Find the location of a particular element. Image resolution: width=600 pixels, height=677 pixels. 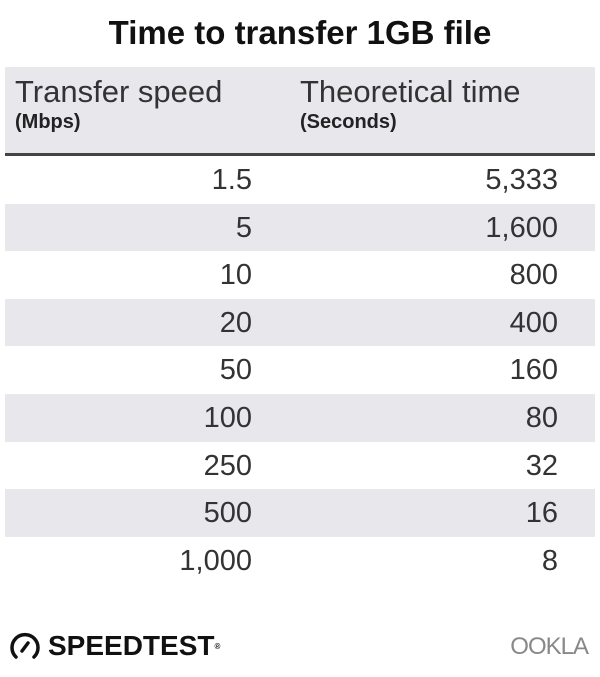

header-unit: (Seconds) is located at coordinates (348, 122).